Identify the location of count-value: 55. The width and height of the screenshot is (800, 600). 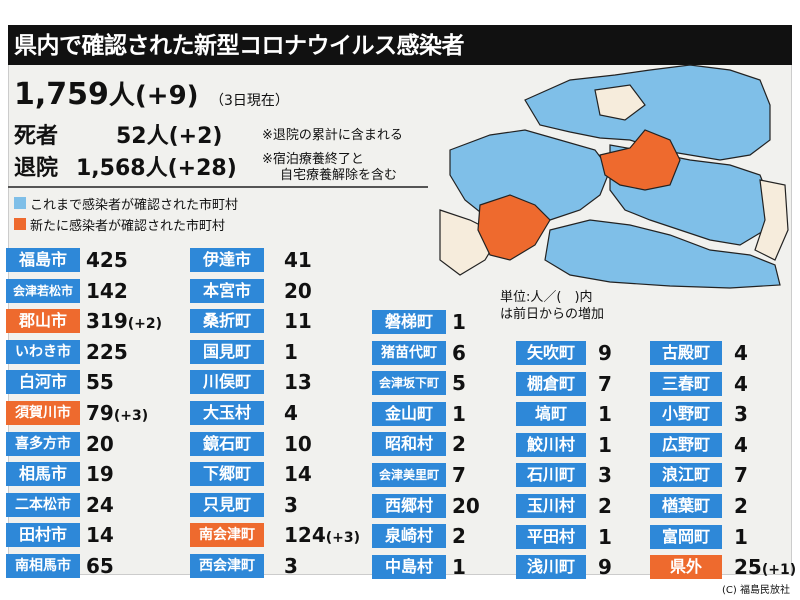
(100, 382).